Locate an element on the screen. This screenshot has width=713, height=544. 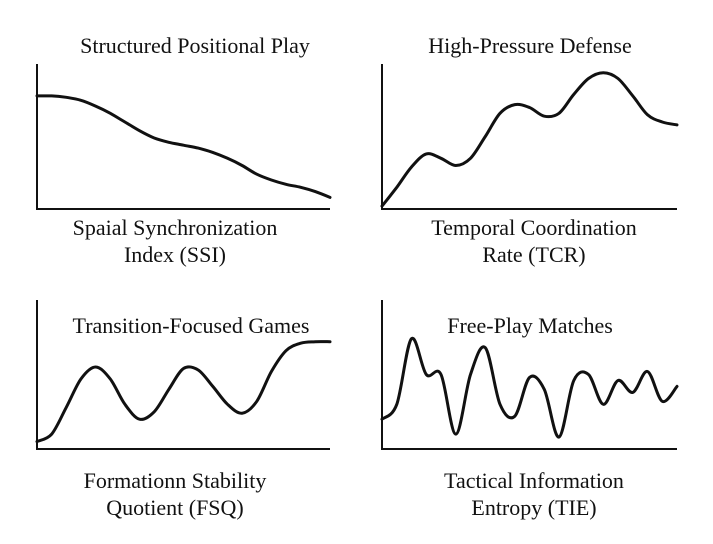
chart-title: Free-Play Matches is located at coordinates (530, 325).